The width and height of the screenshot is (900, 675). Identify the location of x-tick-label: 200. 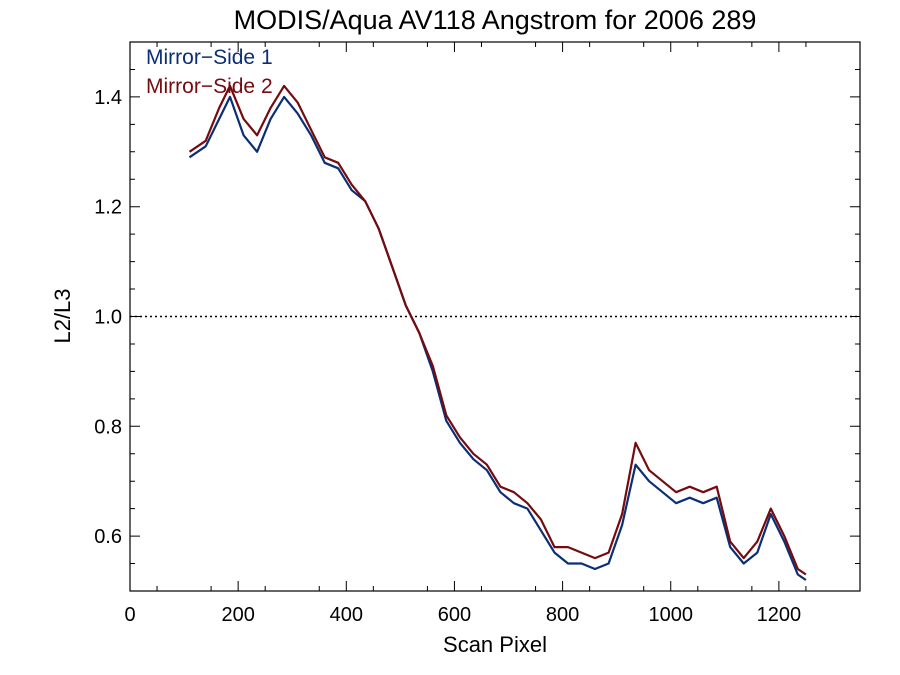
(237, 615).